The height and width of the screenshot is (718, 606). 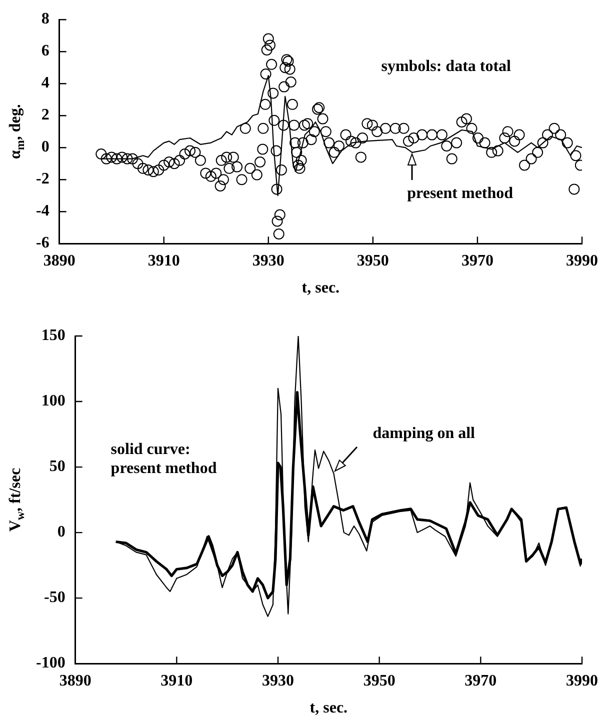 I want to click on y-axis-title: αm, deg., so click(x=17, y=132).